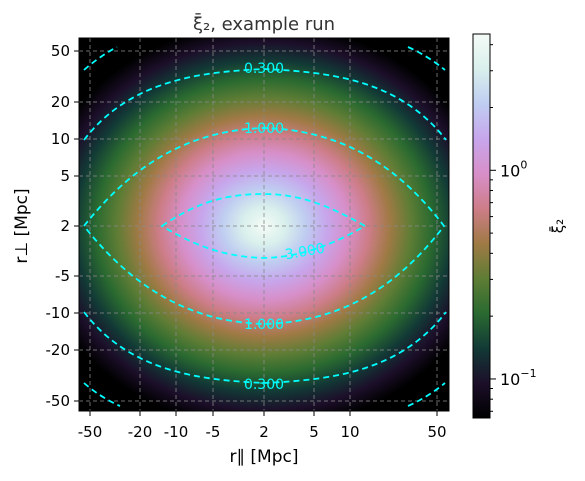 This screenshot has height=481, width=585. Describe the element at coordinates (349, 432) in the screenshot. I see `x-tick-label: 10` at that location.